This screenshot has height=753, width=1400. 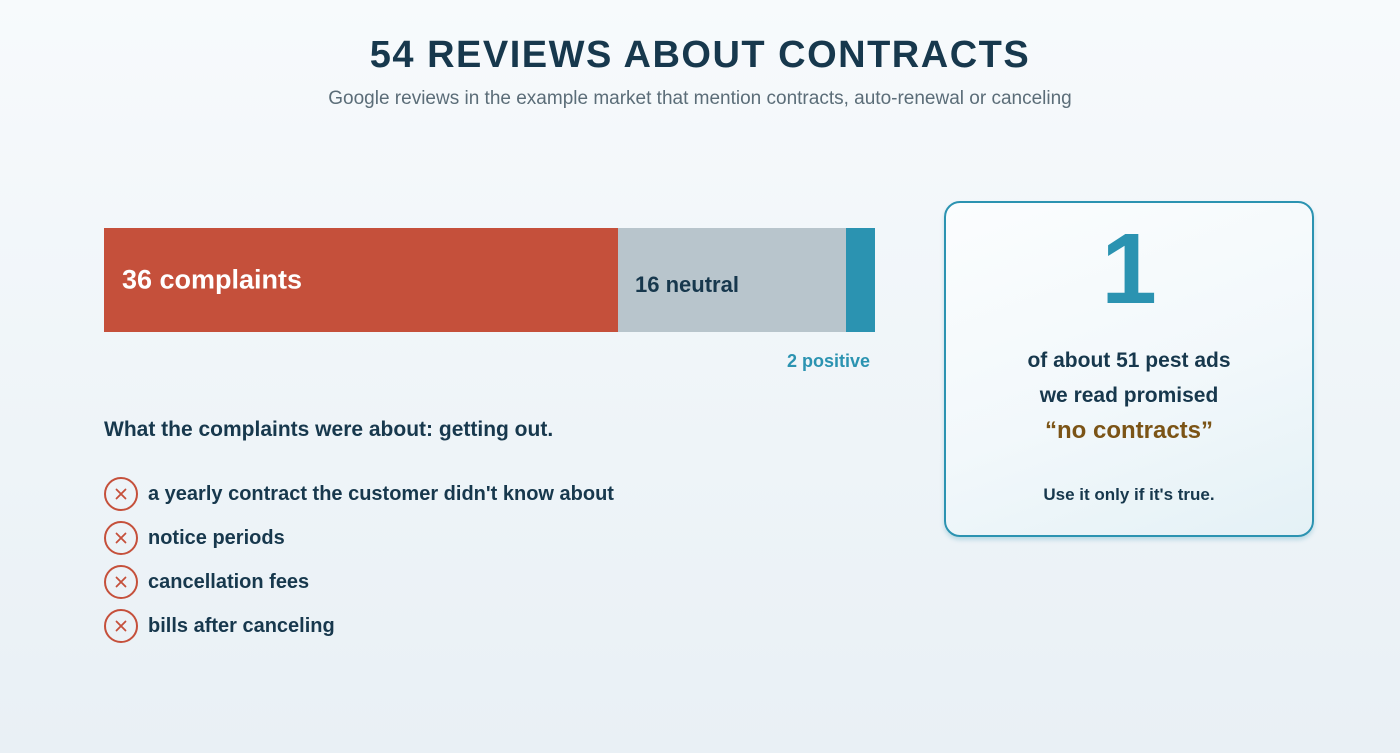 I want to click on callout-footnote: Use it only if it's true., so click(x=1129, y=494).